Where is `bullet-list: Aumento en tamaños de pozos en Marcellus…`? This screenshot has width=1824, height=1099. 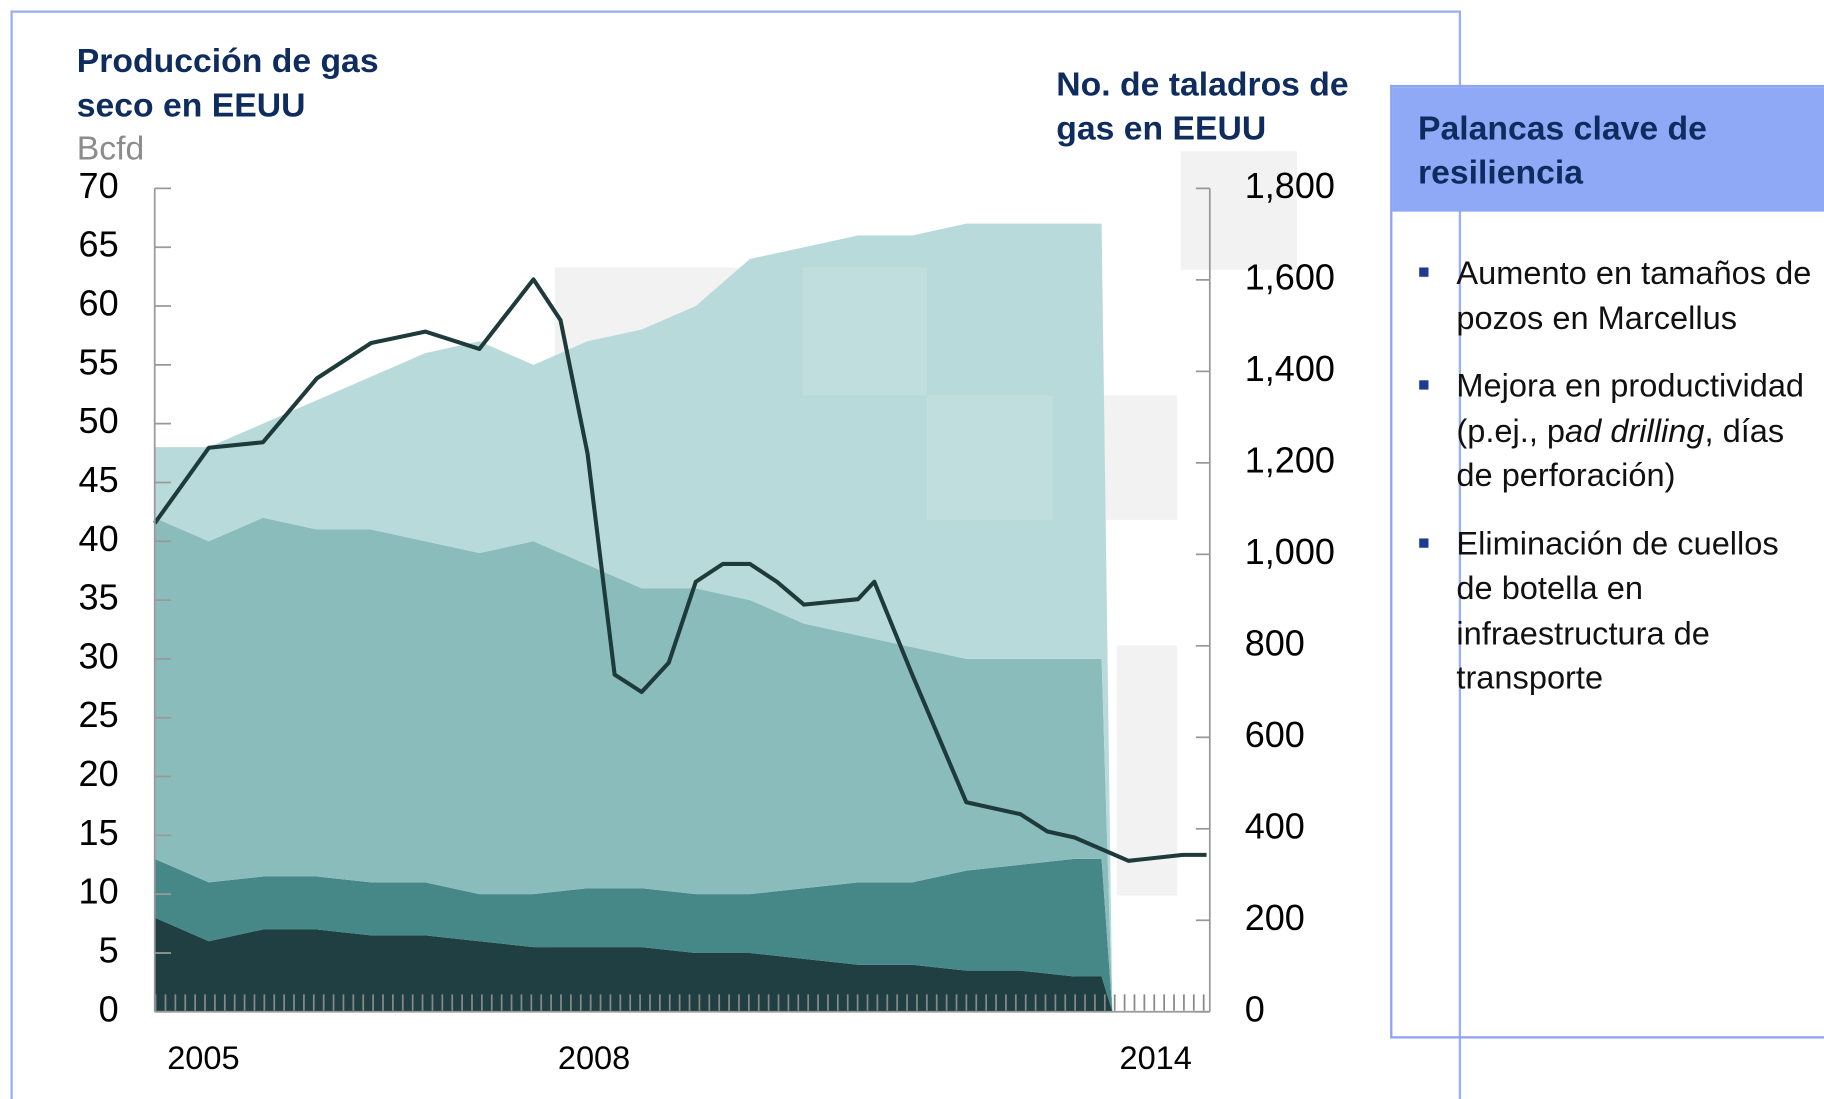
bullet-list: Aumento en tamaños de pozos en Marcellus… is located at coordinates (1608, 456).